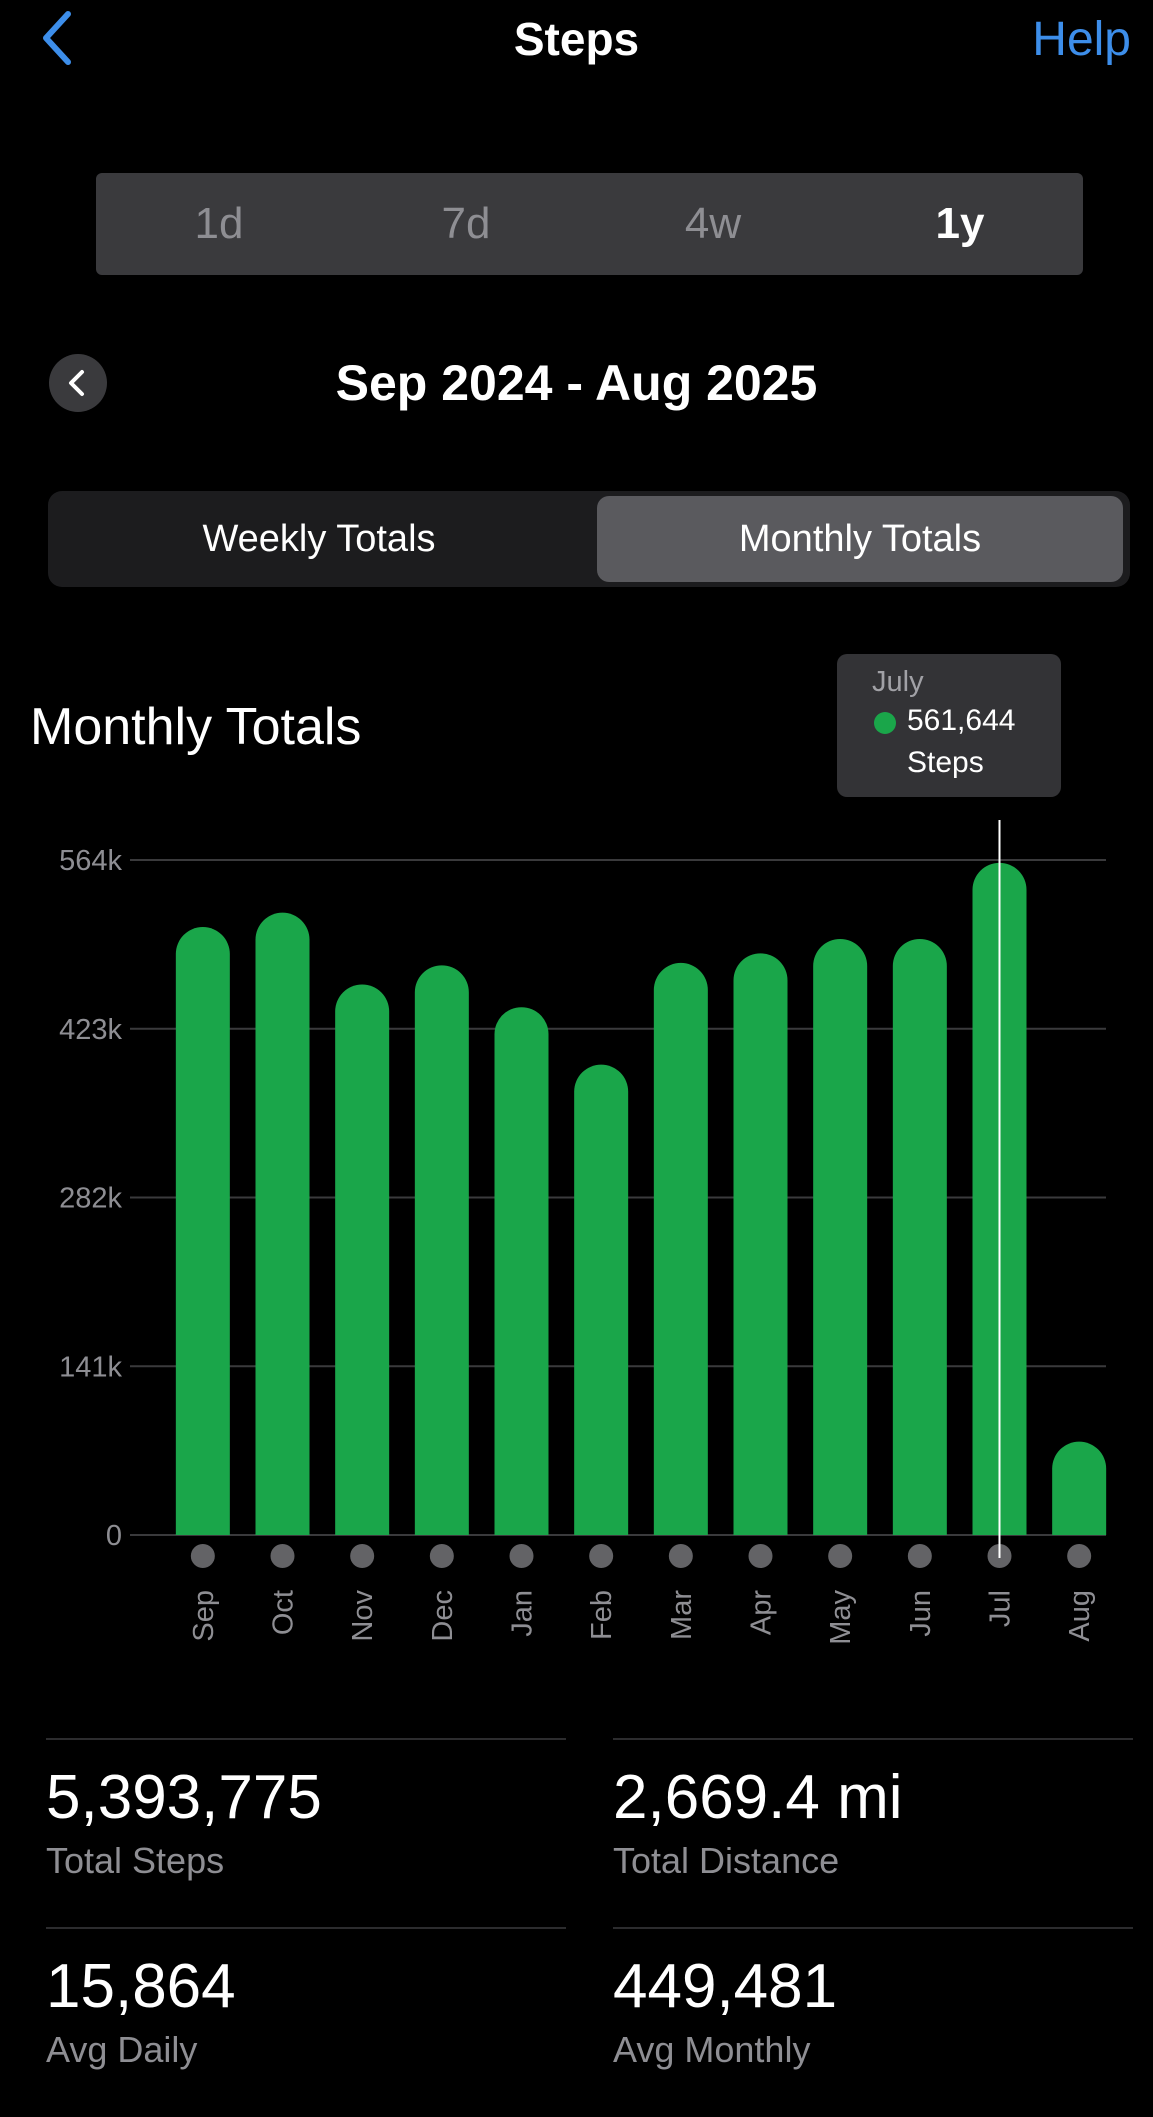  What do you see at coordinates (141, 1986) in the screenshot?
I see `avg-daily-value: 15,864` at bounding box center [141, 1986].